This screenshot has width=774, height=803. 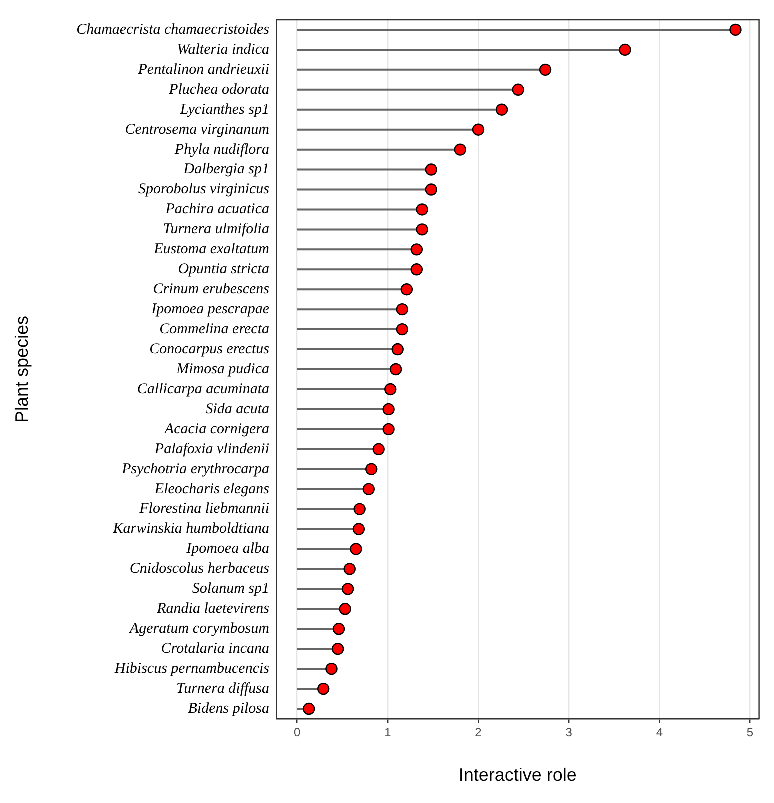 I want to click on y-tick-label: Eustoma exaltatum, so click(x=211, y=250).